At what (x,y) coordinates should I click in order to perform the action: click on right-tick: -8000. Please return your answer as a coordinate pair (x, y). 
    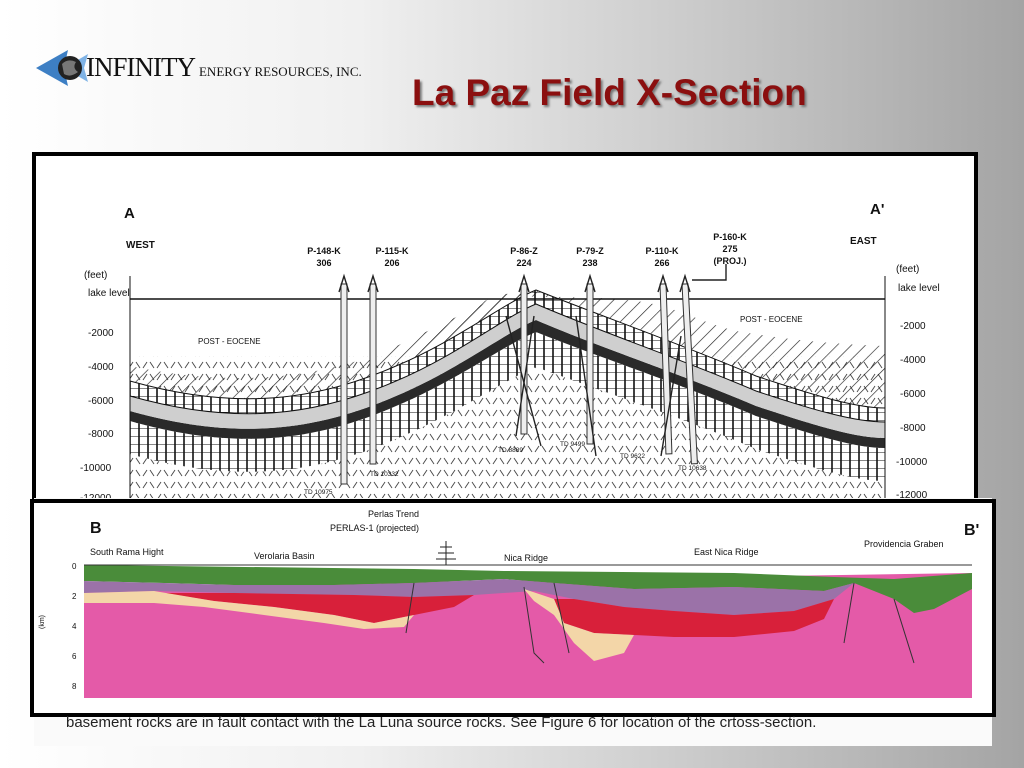
    Looking at the image, I should click on (913, 428).